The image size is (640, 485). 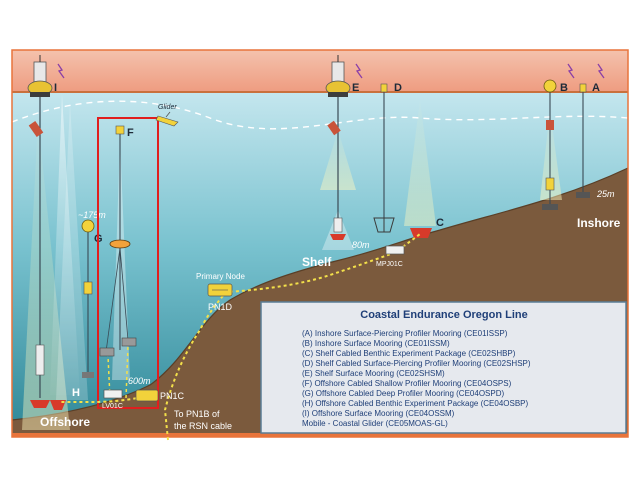 I want to click on mooring-a, so click(x=583, y=140).